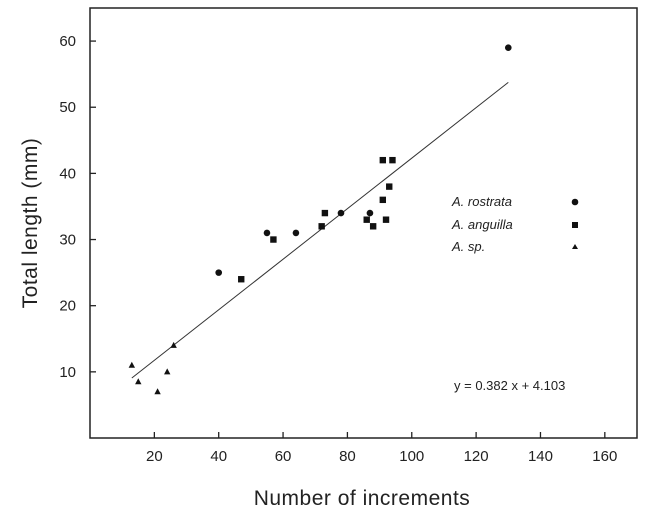 Image resolution: width=652 pixels, height=515 pixels. I want to click on x-tick-label: 120, so click(476, 456).